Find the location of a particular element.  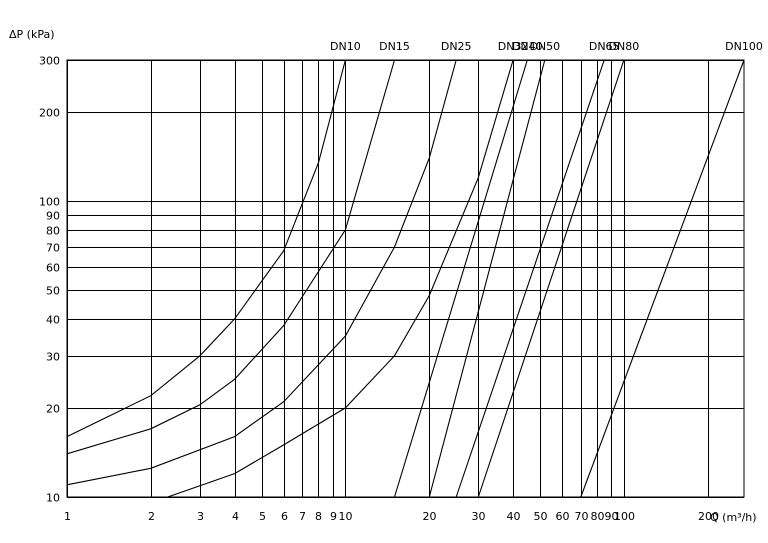

series-line-dn50 is located at coordinates (487, 278).